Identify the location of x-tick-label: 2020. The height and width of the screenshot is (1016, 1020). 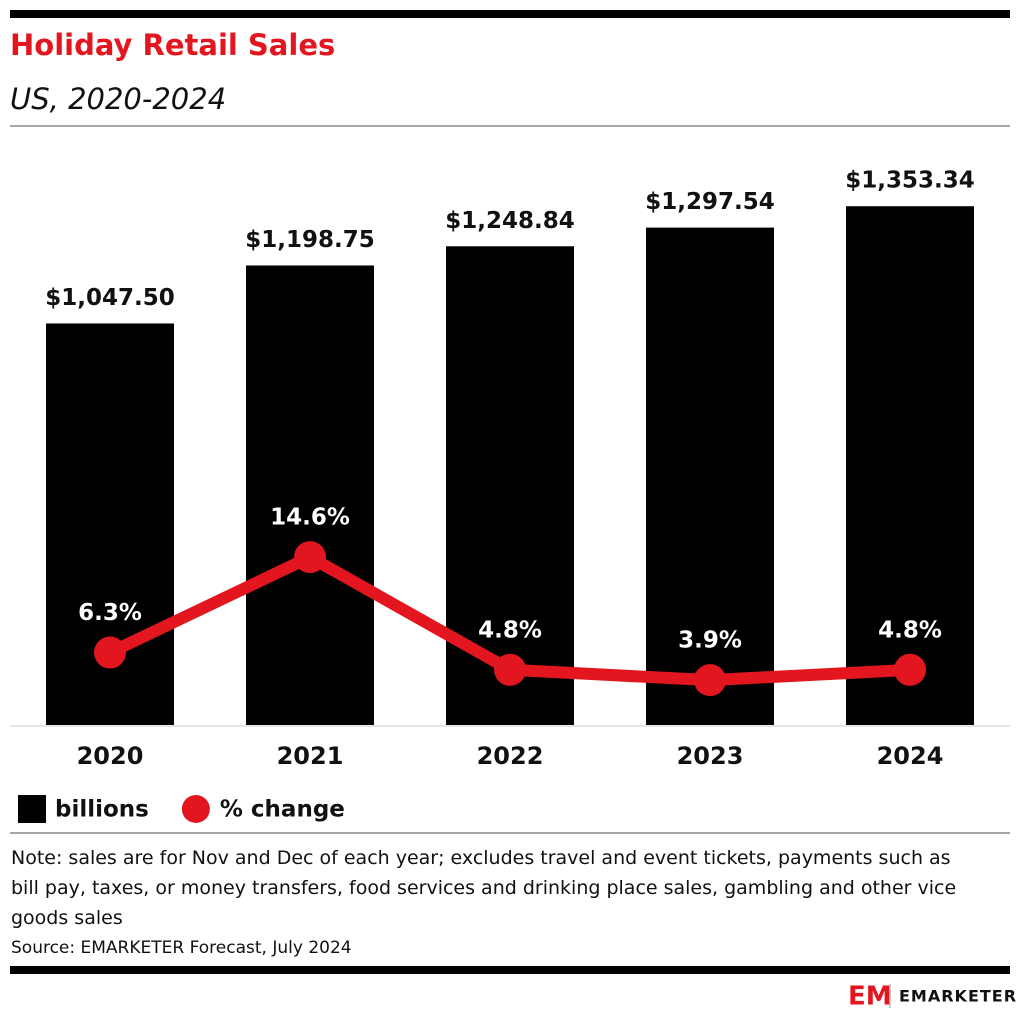
(110, 756).